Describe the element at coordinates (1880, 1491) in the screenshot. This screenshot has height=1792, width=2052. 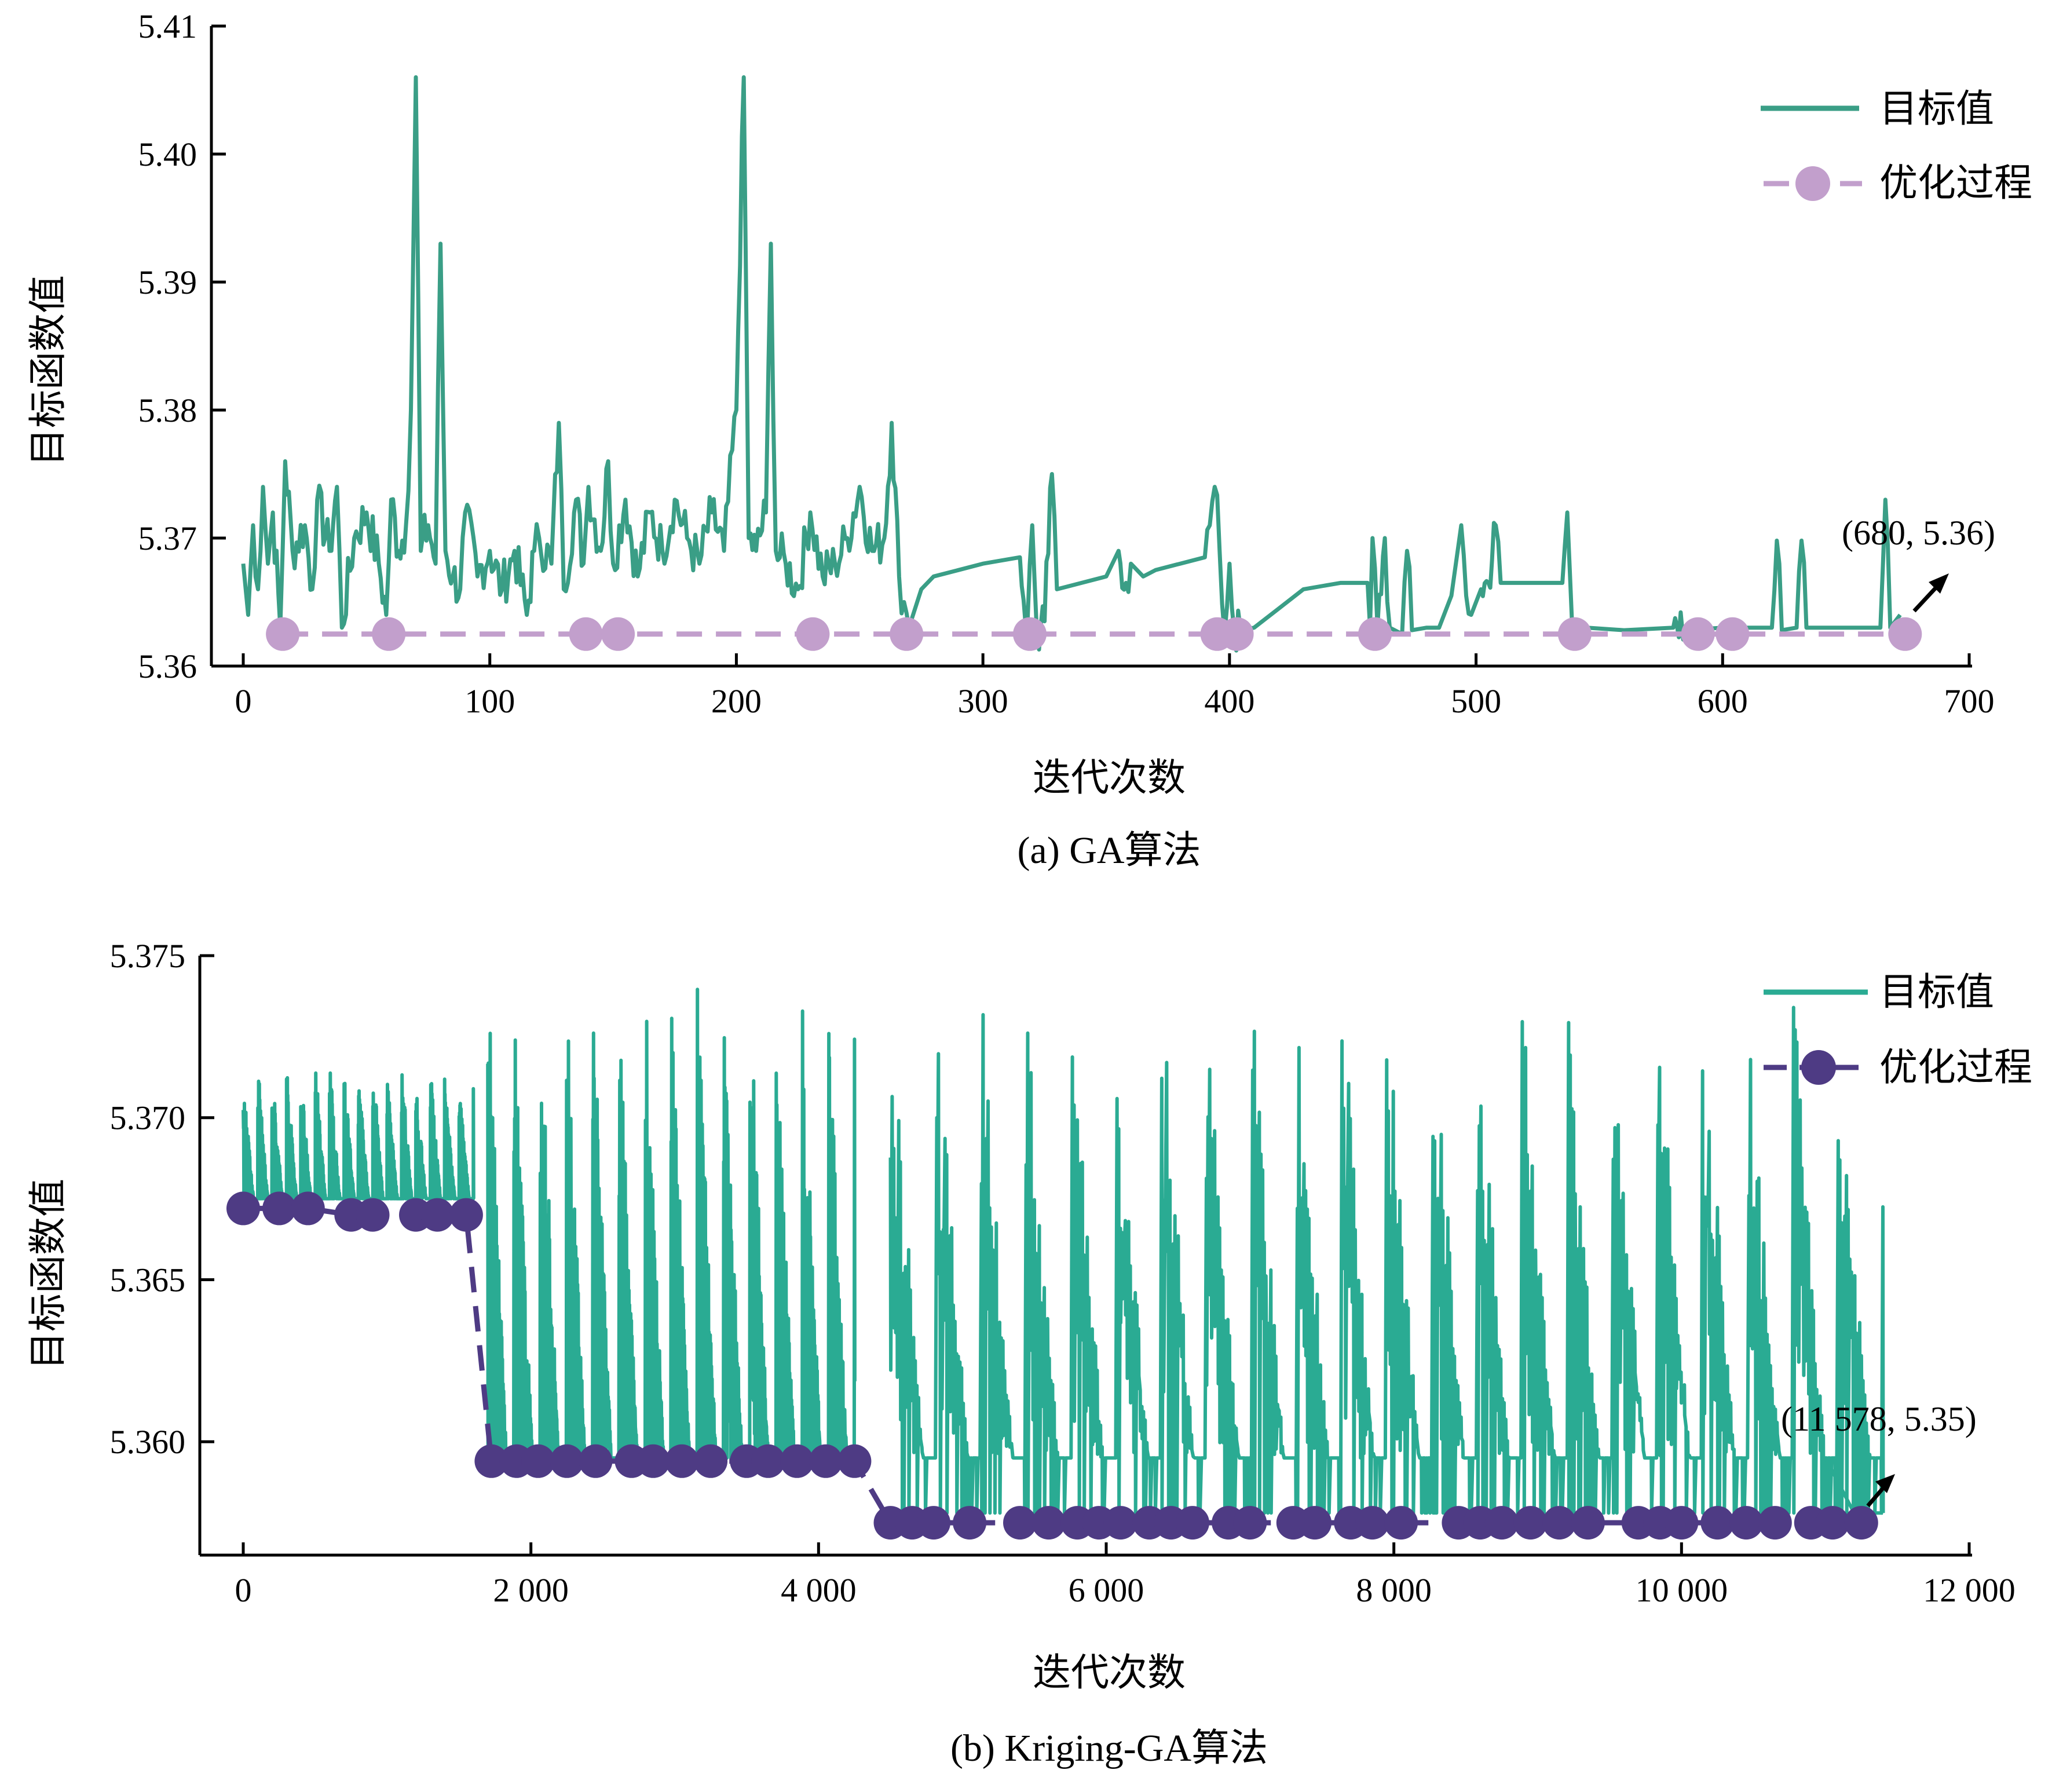
I see `chart-b-annotation-arrow` at that location.